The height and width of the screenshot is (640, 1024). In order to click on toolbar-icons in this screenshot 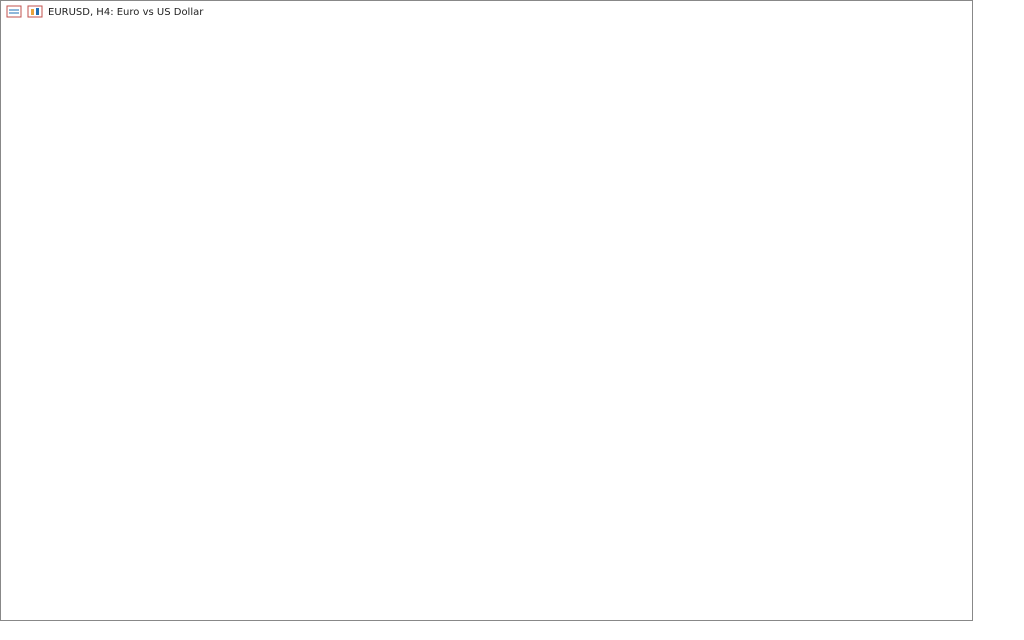, I will do `click(24, 11)`.